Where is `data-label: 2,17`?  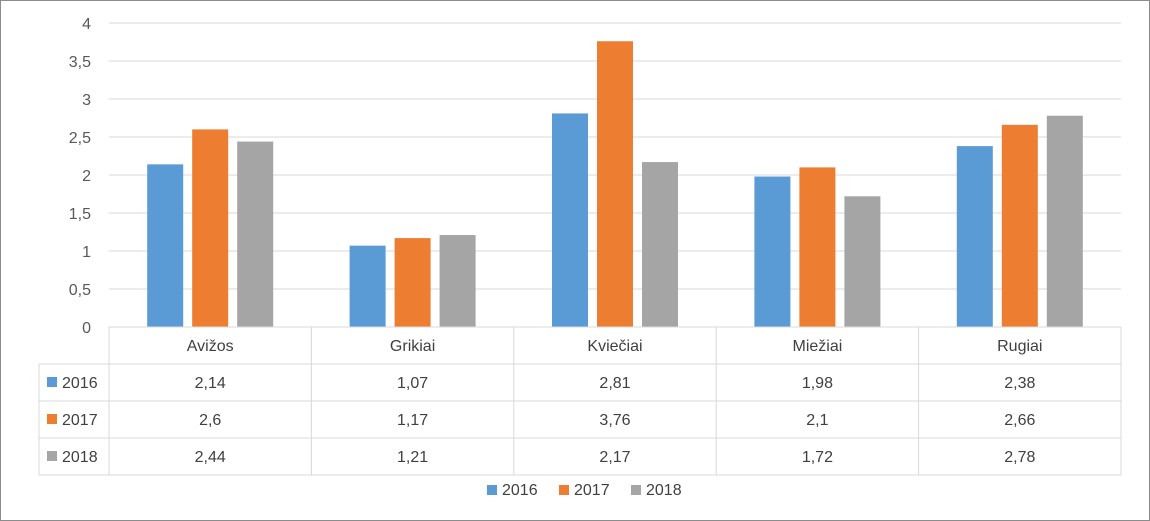 data-label: 2,17 is located at coordinates (614, 457).